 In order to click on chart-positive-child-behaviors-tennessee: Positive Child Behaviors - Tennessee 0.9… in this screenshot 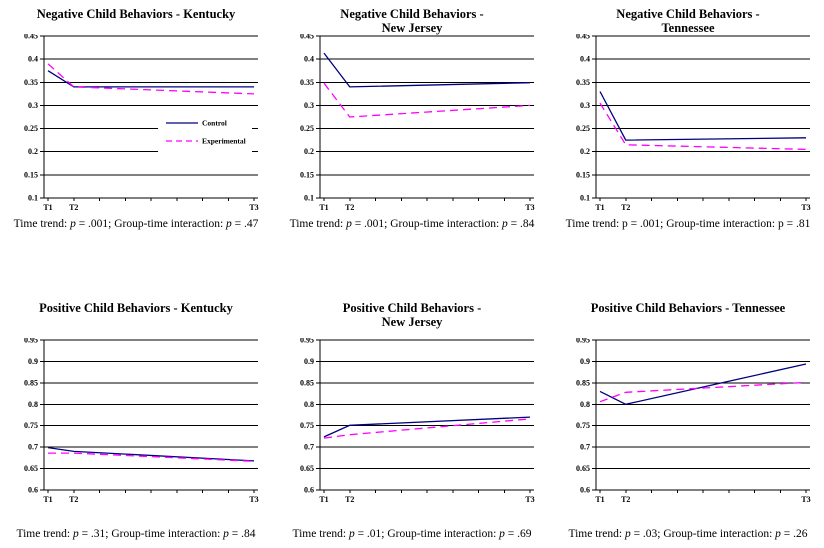, I will do `click(688, 414)`.